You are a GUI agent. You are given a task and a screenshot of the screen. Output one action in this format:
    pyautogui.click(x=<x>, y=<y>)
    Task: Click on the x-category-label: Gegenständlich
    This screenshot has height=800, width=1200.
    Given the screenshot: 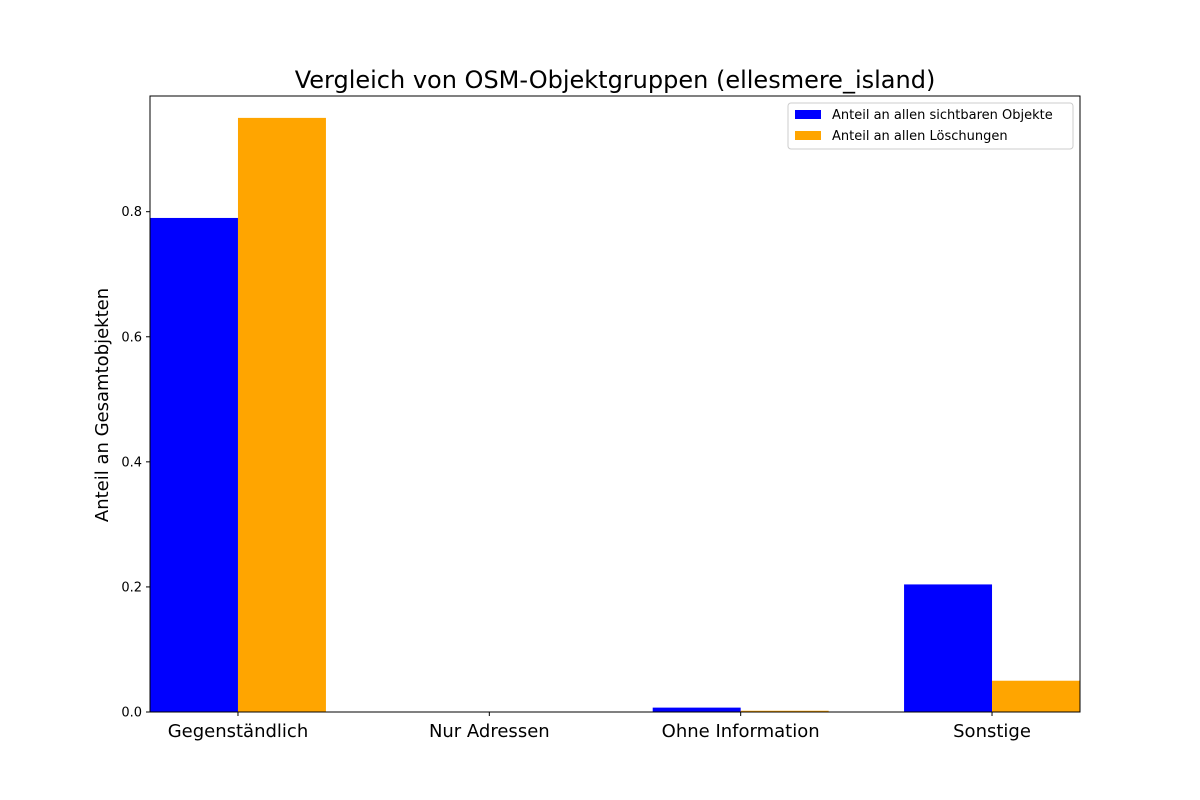 What is the action you would take?
    pyautogui.click(x=238, y=731)
    